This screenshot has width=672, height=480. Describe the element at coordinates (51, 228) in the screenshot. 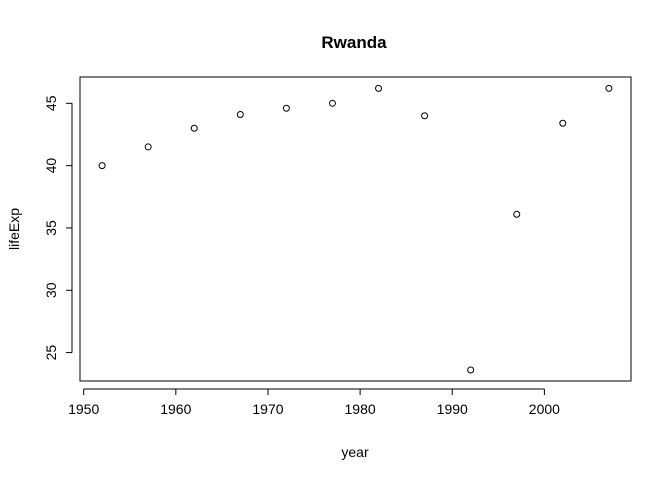

I see `y-tick-label: 35` at that location.